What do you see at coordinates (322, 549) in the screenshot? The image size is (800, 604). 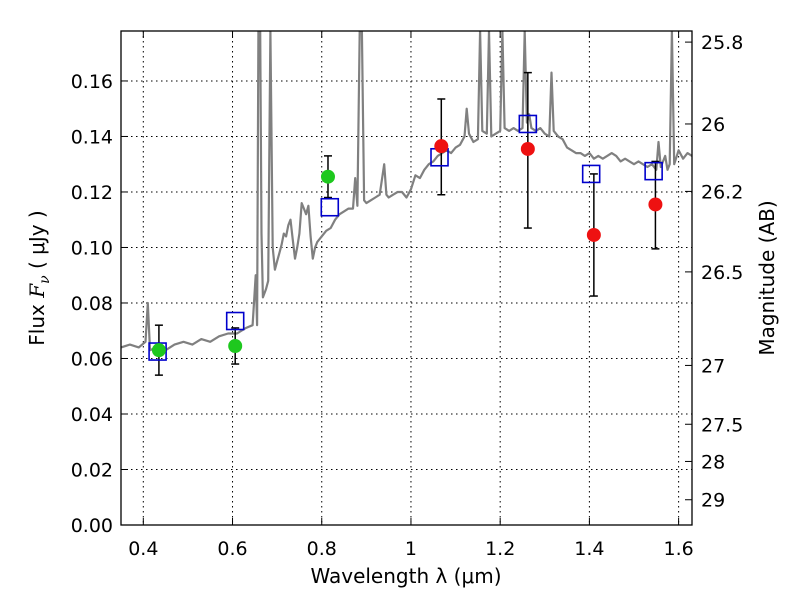 I see `x-tick-label: 0.8` at bounding box center [322, 549].